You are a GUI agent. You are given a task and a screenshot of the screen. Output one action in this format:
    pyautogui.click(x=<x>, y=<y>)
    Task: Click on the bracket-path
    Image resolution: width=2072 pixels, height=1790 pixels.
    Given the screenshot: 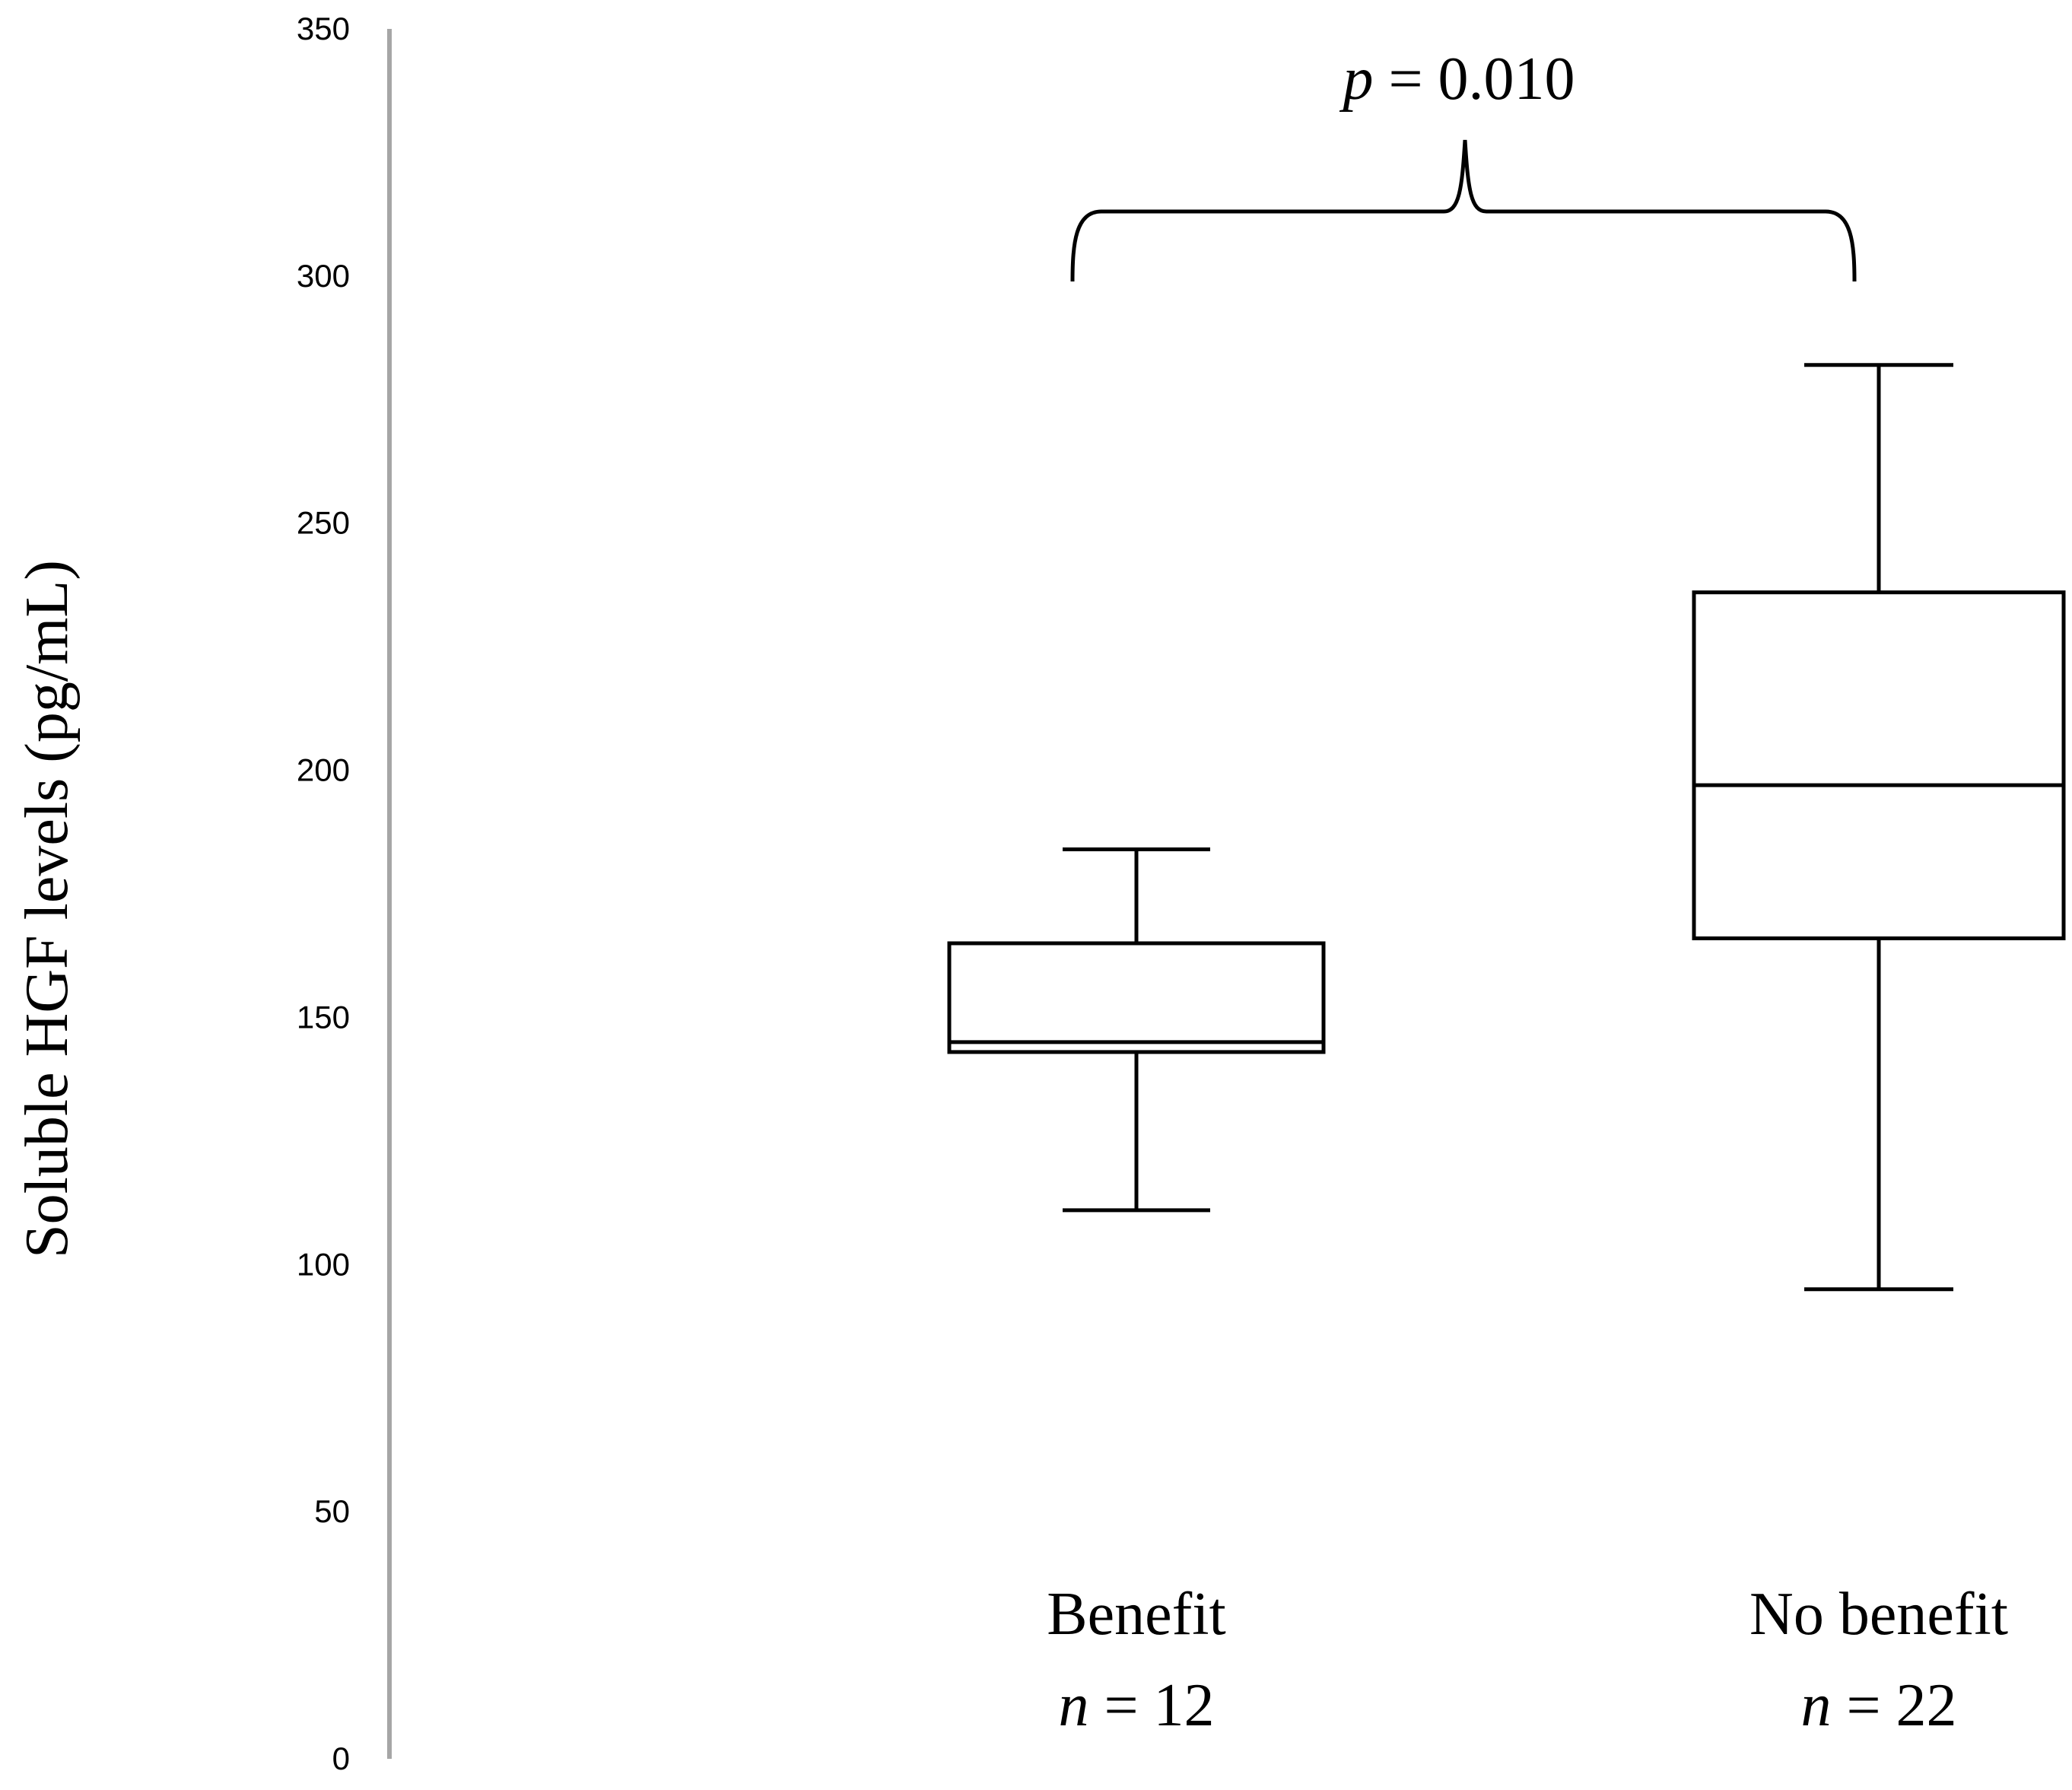 What is the action you would take?
    pyautogui.click(x=1463, y=210)
    